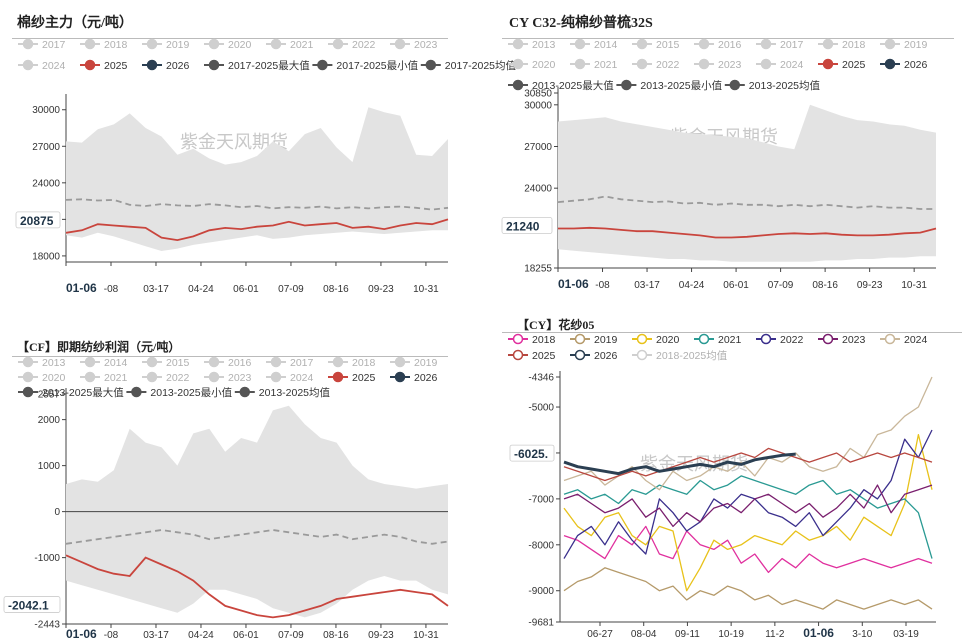  Describe the element at coordinates (792, 340) in the screenshot. I see `legend-label: 2022` at that location.